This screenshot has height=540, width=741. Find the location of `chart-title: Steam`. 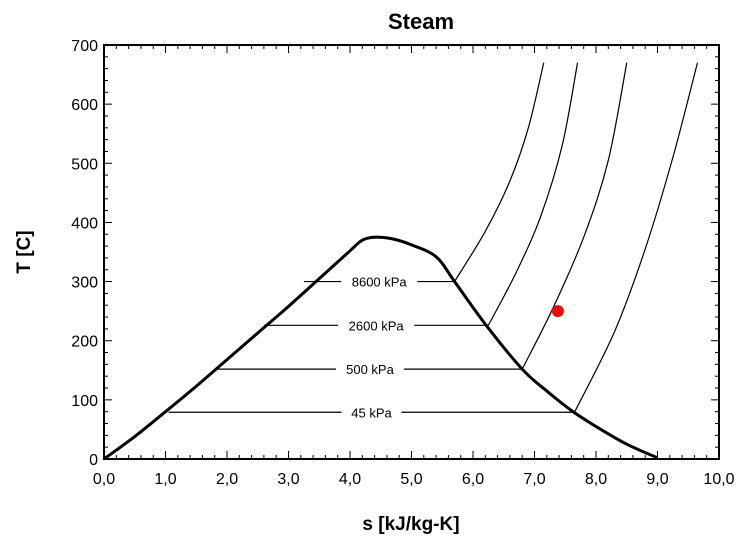

chart-title: Steam is located at coordinates (421, 21).